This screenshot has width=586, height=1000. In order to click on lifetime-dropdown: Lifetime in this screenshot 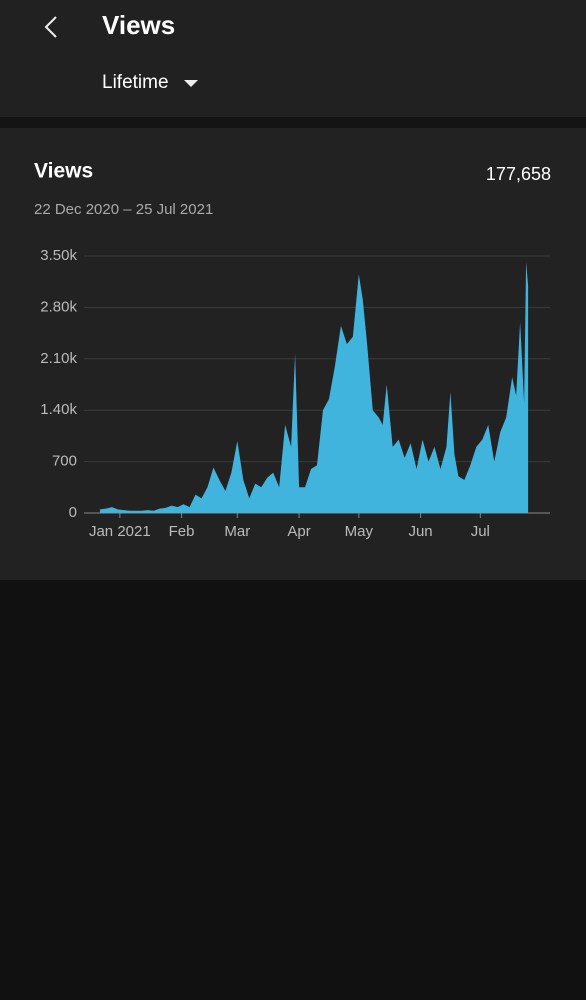, I will do `click(150, 82)`.